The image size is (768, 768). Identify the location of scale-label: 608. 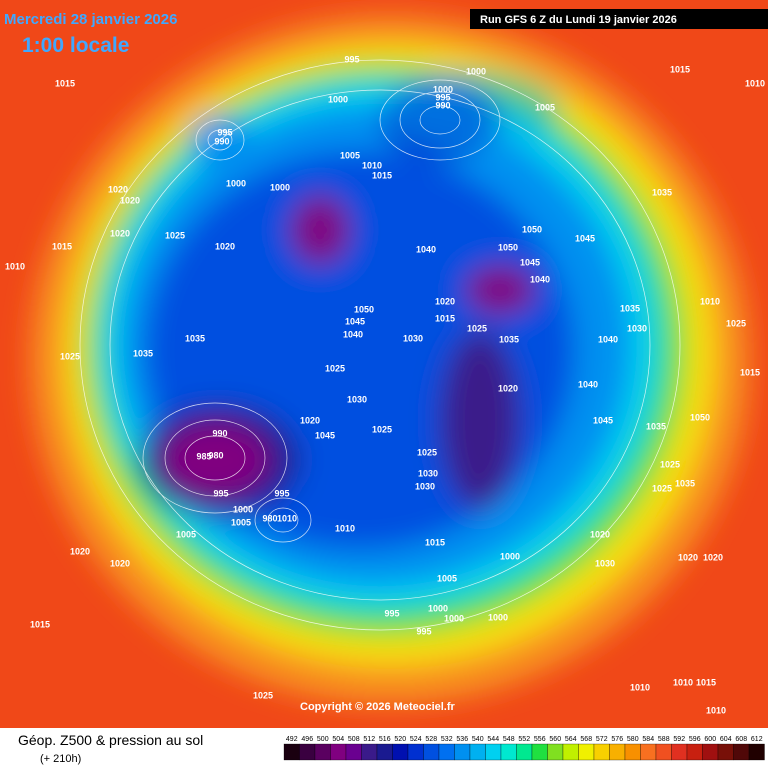
(741, 739).